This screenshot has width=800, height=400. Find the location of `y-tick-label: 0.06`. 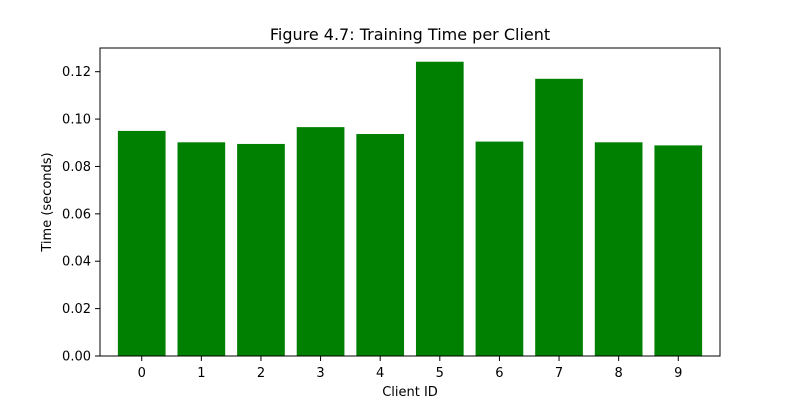

y-tick-label: 0.06 is located at coordinates (76, 214).